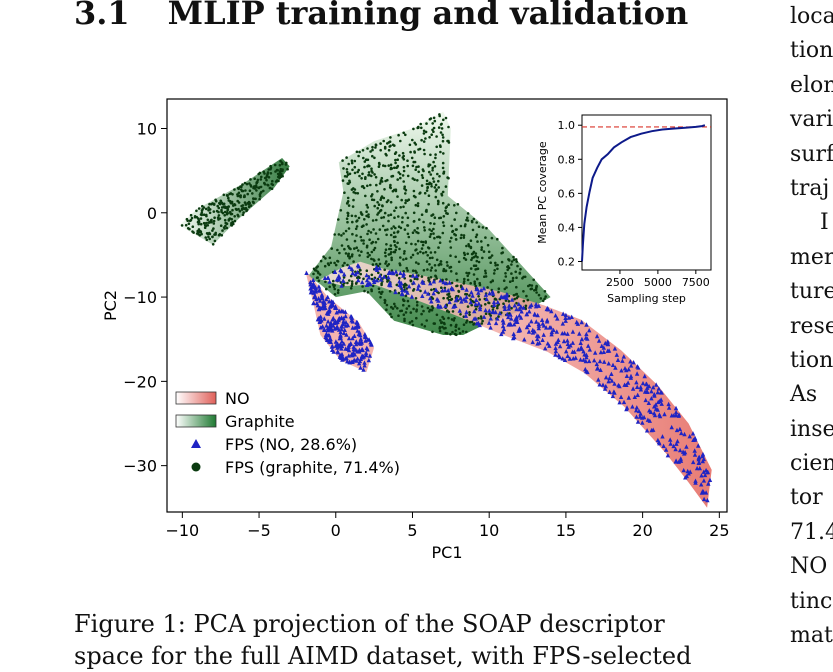 This screenshot has width=833, height=672. I want to click on legend-marker-fps-graphite, so click(196, 467).